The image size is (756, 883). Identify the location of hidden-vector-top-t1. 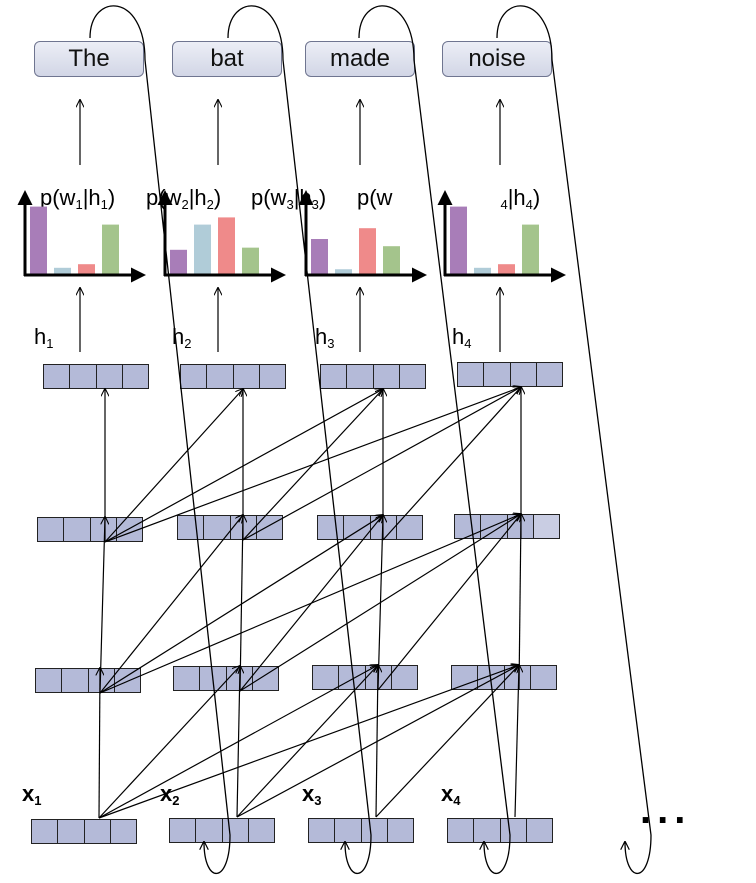
(96, 376).